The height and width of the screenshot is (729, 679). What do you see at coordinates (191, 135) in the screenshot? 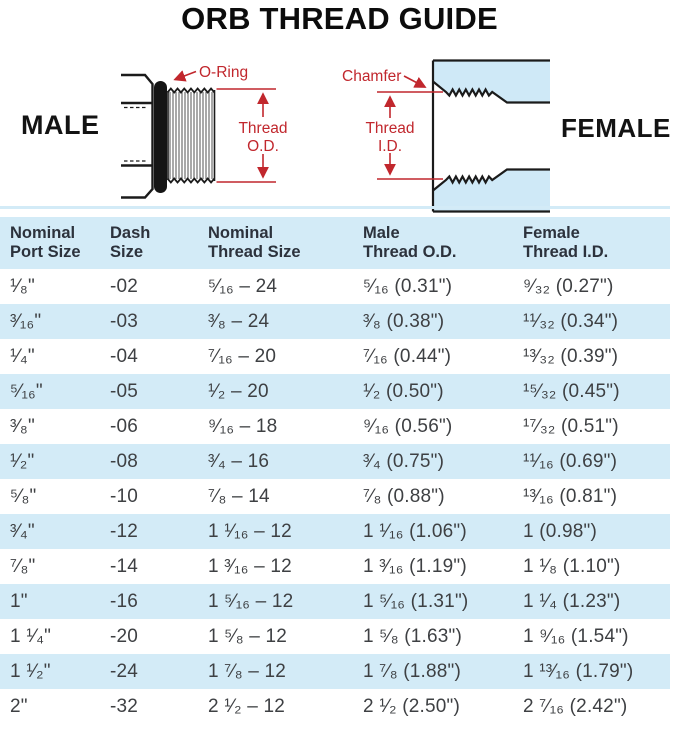
I see `male-thread-section` at bounding box center [191, 135].